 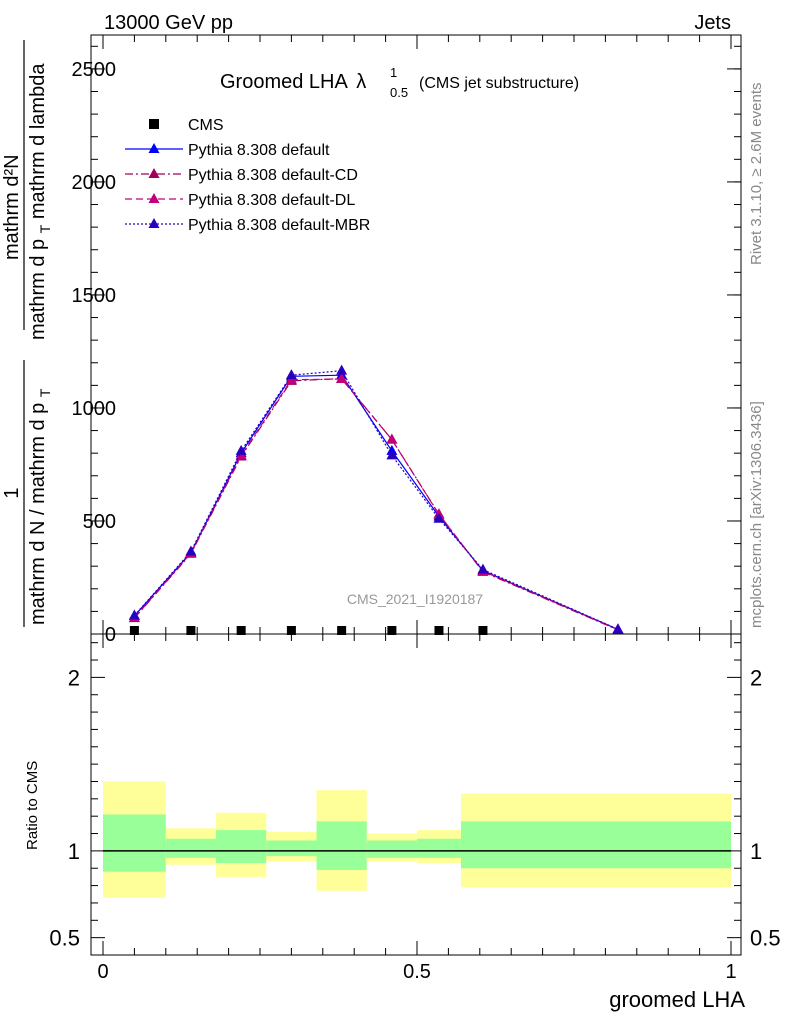 What do you see at coordinates (499, 83) in the screenshot?
I see `plot-title-suffix: (CMS jet substructure)` at bounding box center [499, 83].